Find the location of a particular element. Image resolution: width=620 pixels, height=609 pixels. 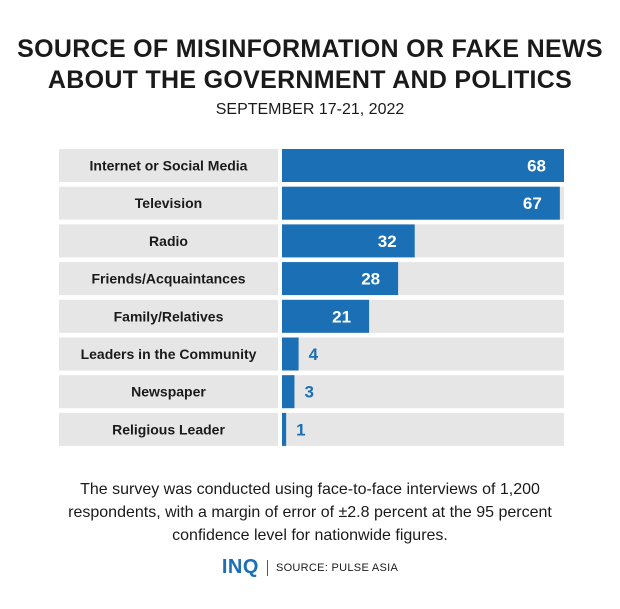

category-label: Newspaper is located at coordinates (168, 392).